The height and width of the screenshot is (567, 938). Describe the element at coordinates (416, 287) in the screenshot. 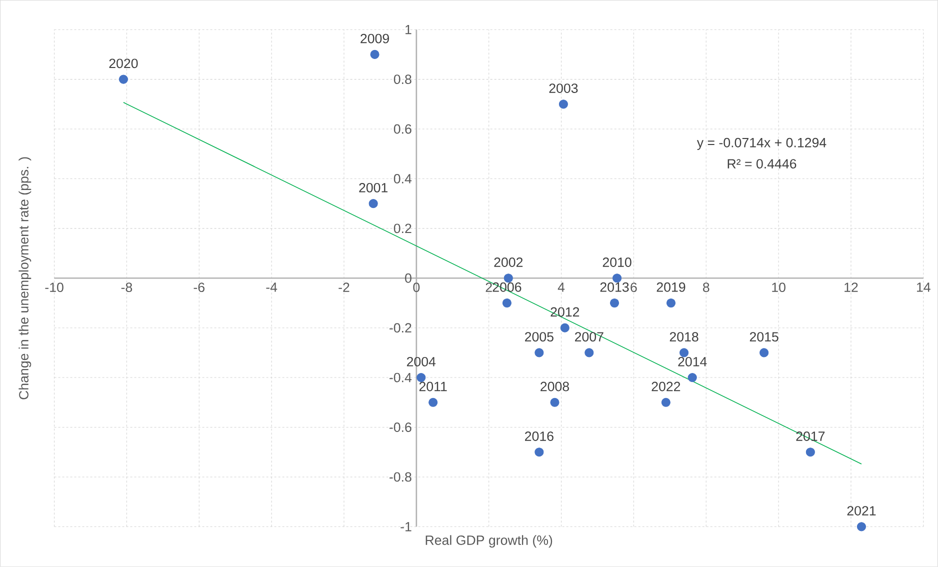

I see `x-tick-label: 0` at that location.